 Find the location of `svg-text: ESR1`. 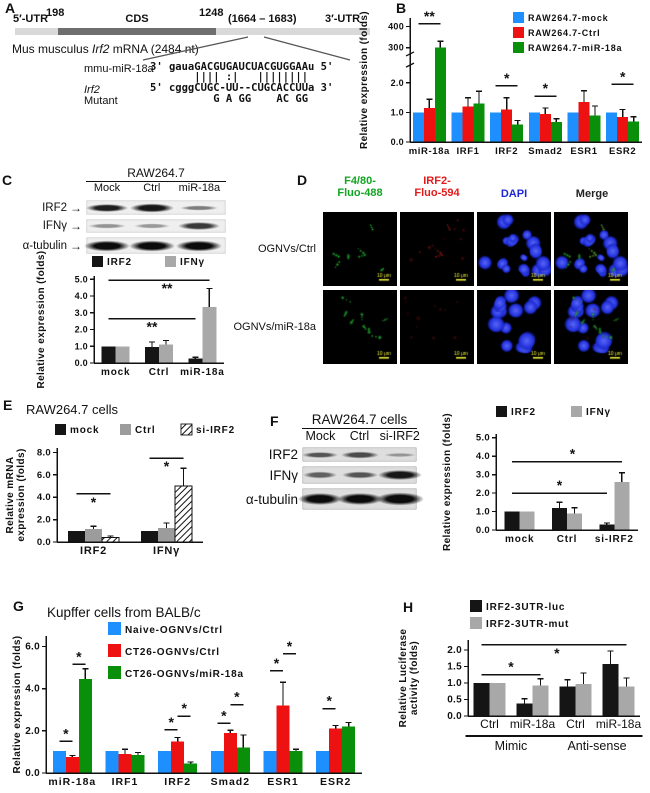

svg-text: ESR1 is located at coordinates (583, 151).